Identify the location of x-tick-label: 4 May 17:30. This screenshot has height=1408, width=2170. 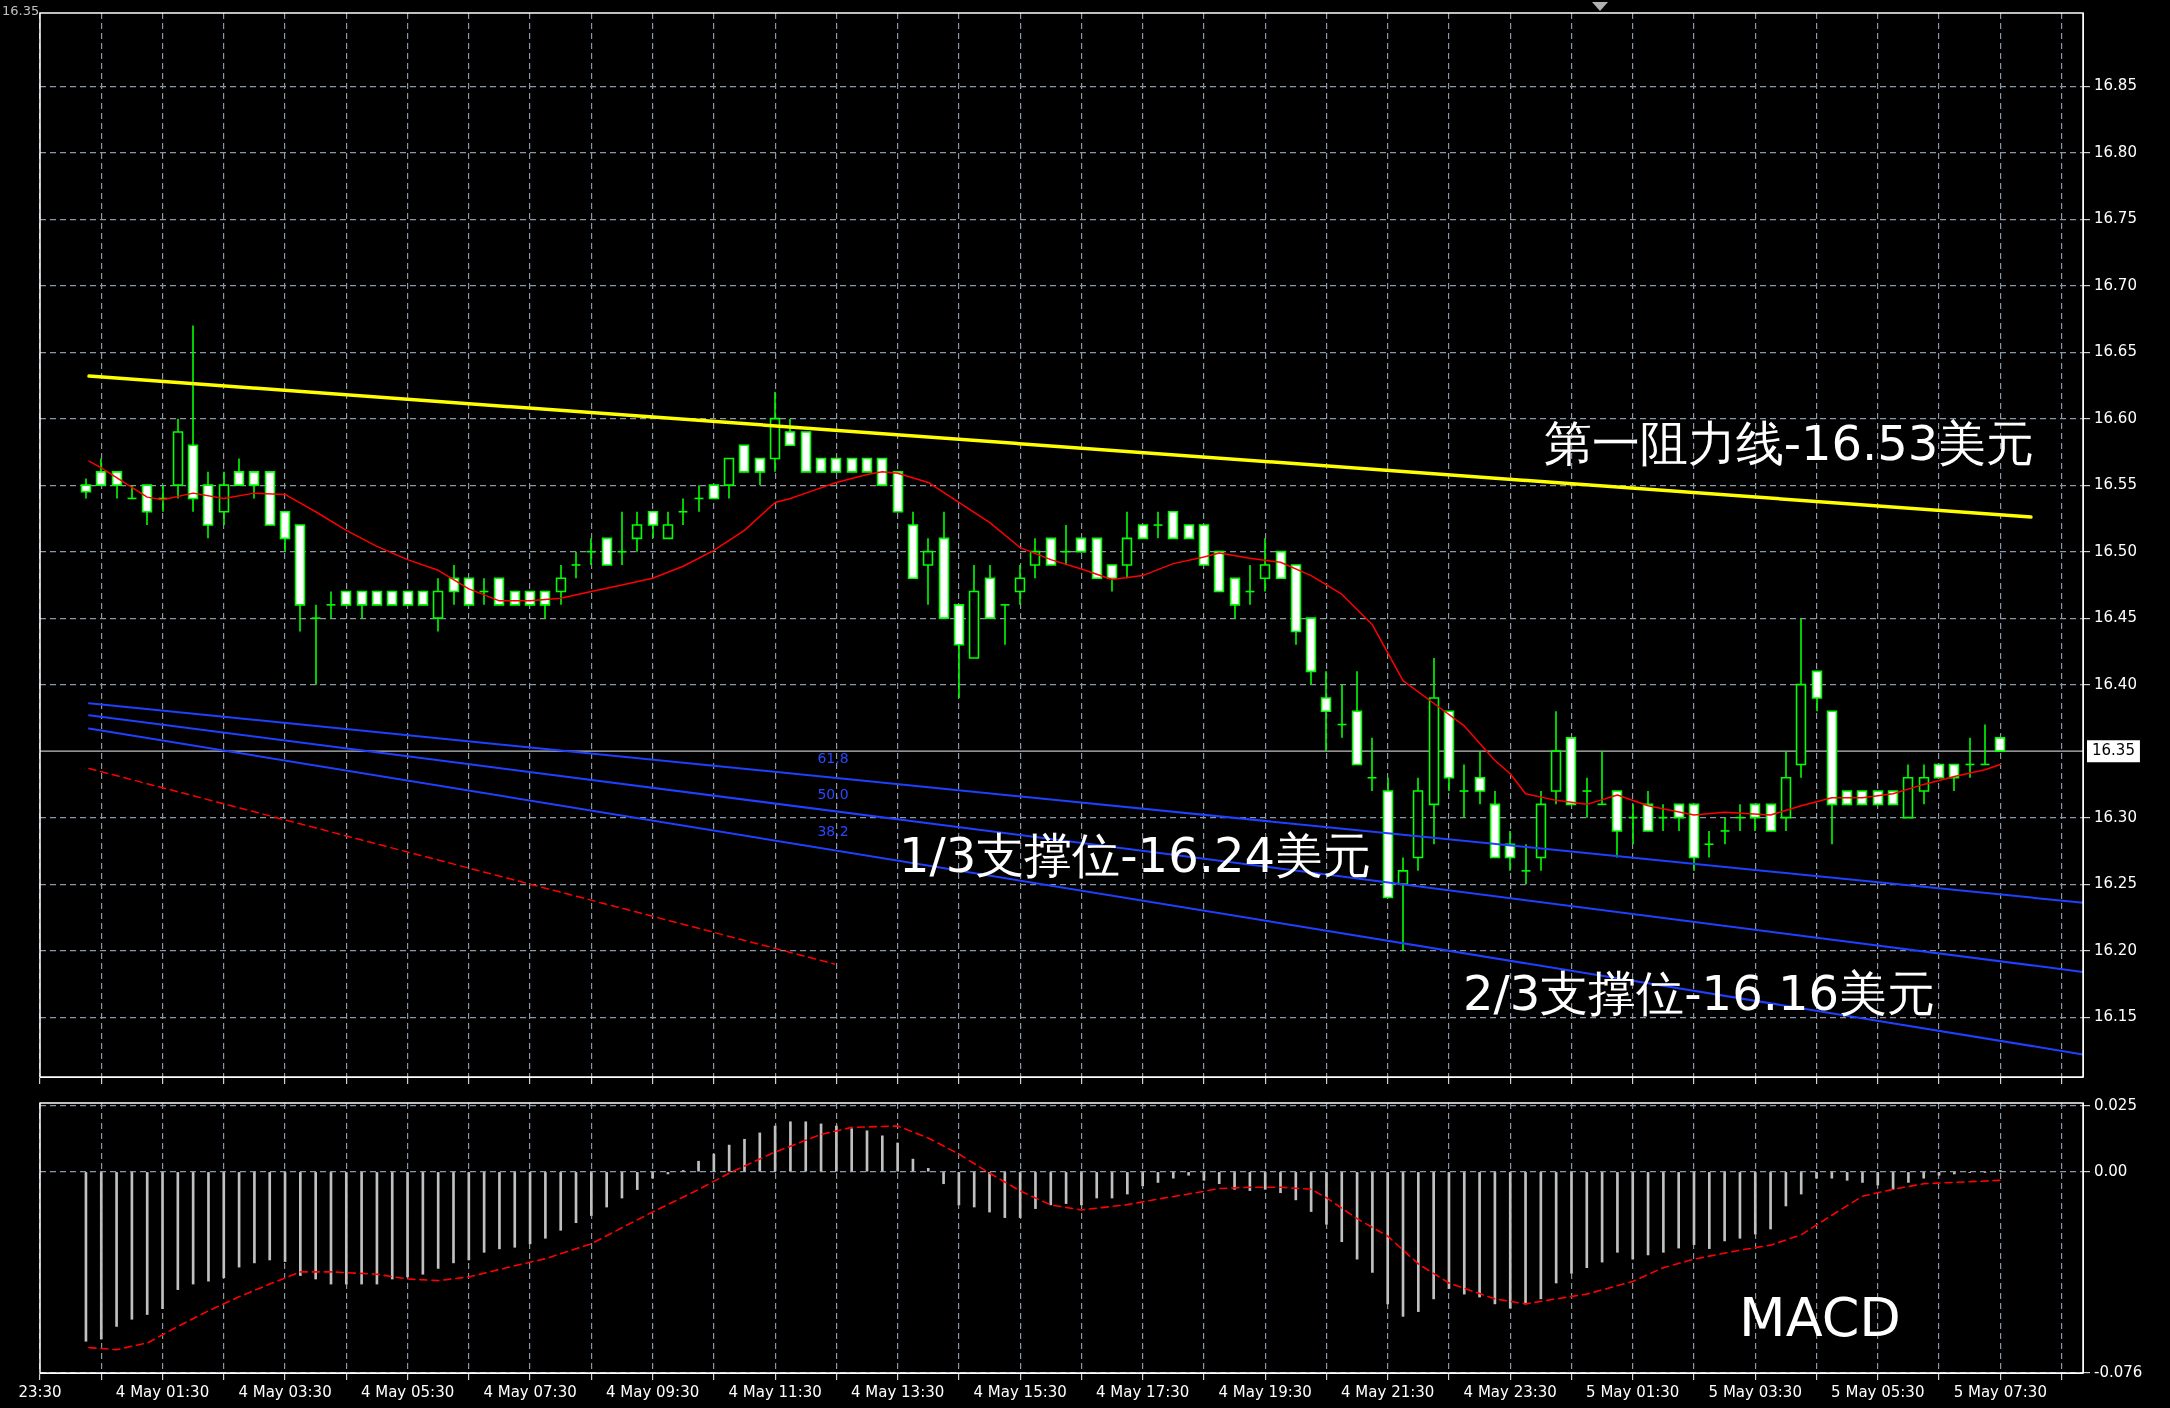
(1143, 1391).